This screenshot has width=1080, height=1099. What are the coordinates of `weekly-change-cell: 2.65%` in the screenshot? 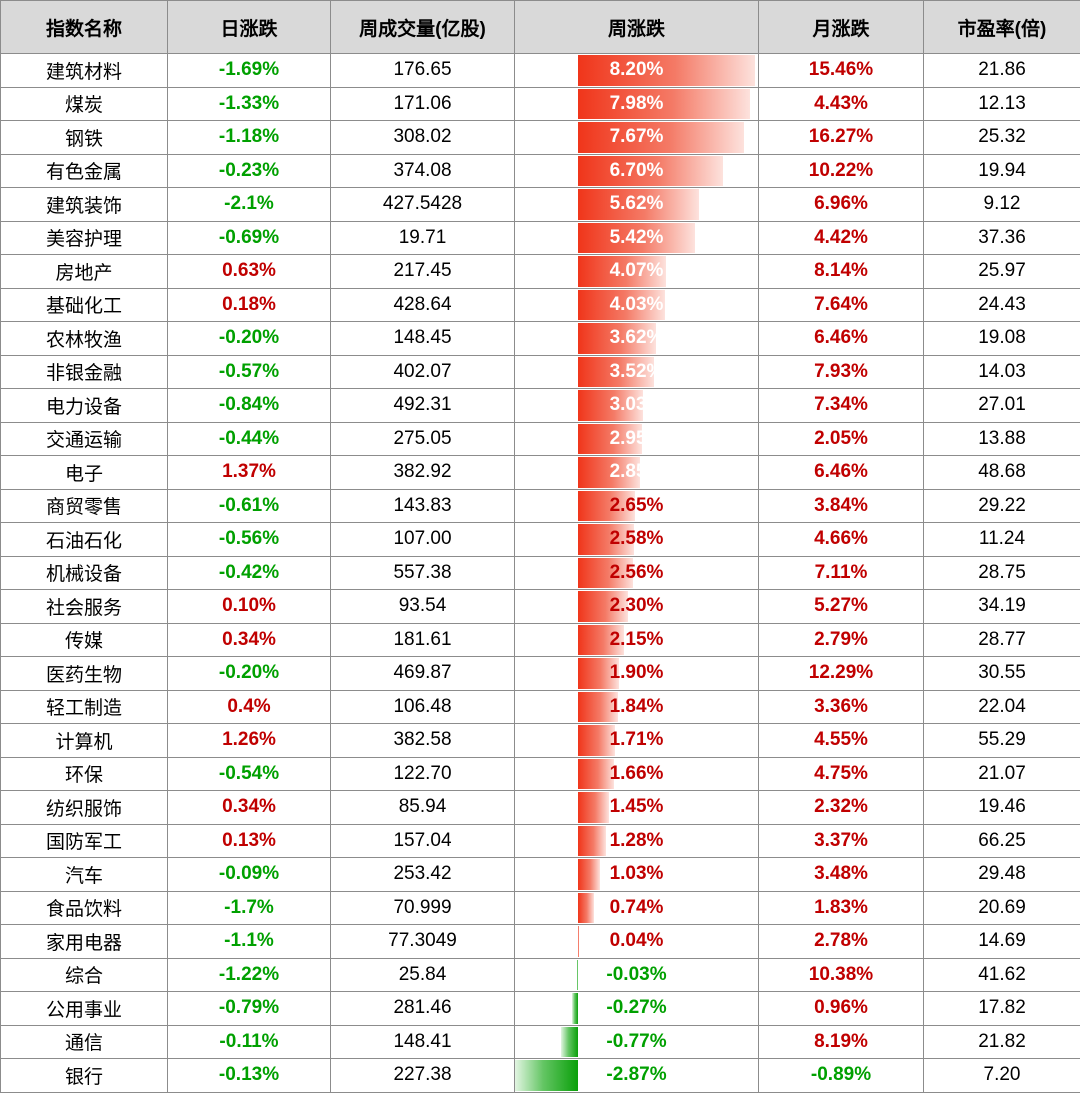 It's located at (636, 505).